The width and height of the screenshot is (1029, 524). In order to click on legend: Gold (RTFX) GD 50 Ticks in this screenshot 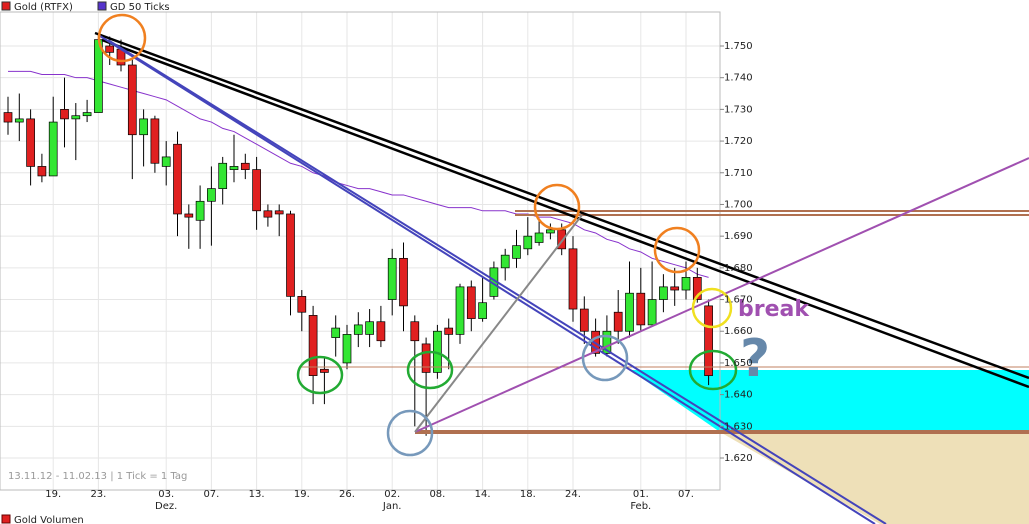, I will do `click(85, 7)`.